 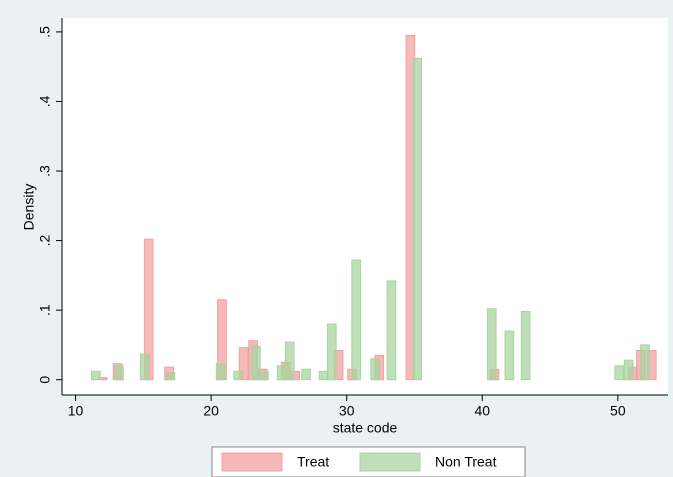 What do you see at coordinates (313, 462) in the screenshot?
I see `legend-label: Treat` at bounding box center [313, 462].